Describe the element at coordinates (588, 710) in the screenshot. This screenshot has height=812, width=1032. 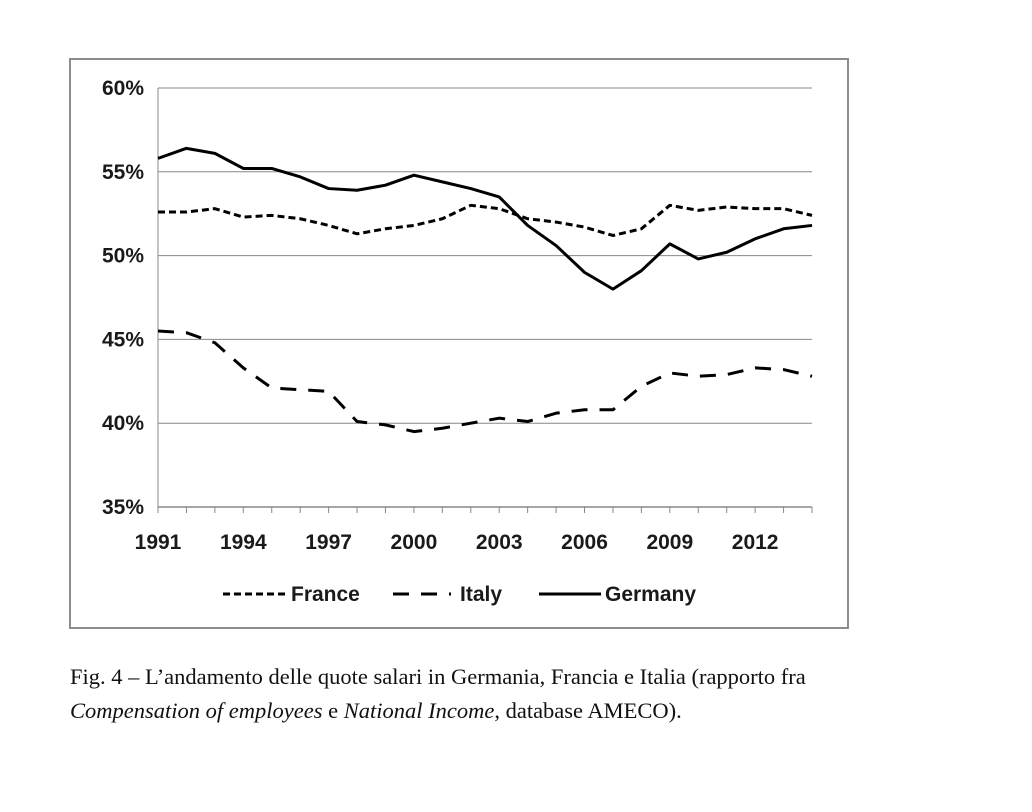
I see `caption-tail: , database AMECO).` at that location.